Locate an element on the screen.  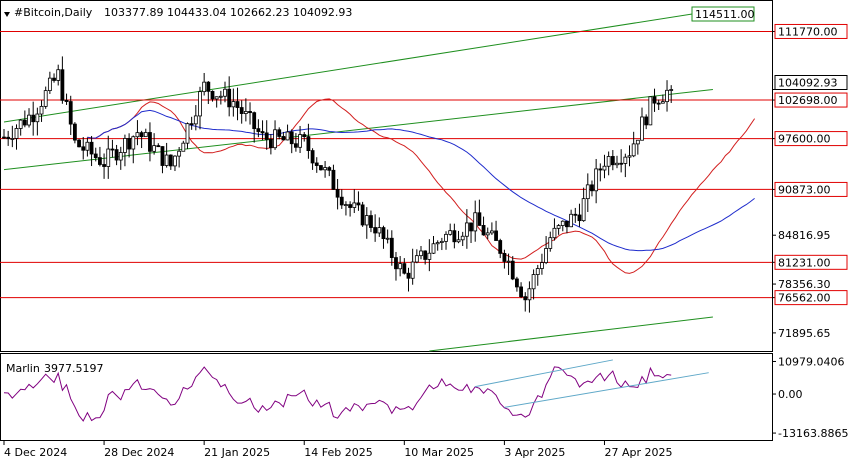
symbol-marker-icon is located at coordinates (7, 14).